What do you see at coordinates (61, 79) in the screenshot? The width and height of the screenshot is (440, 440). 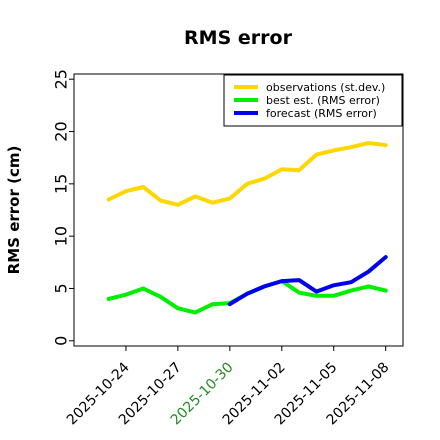 I see `y-tick-label: 25` at bounding box center [61, 79].